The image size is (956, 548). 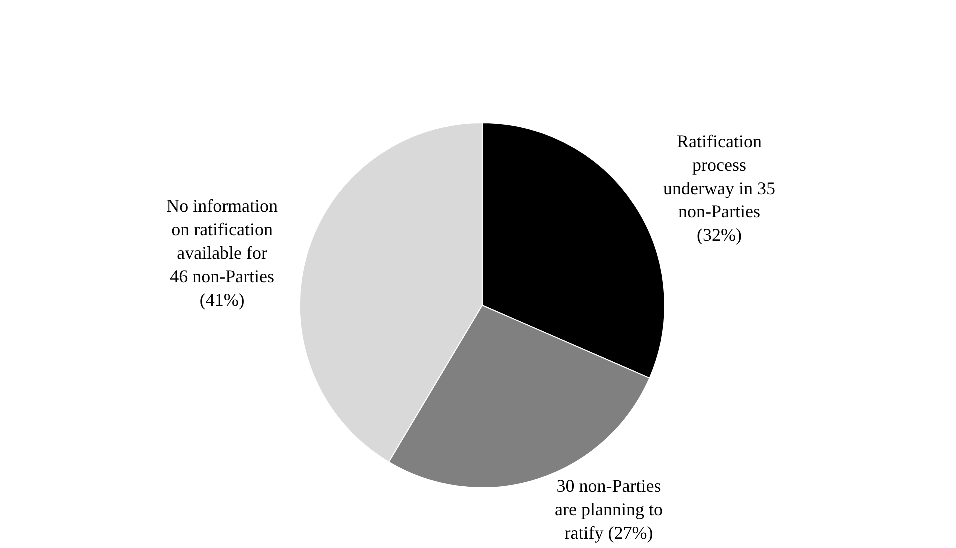 I want to click on slice-label: Ratification process underway in 35 non-Parties (32%), so click(x=719, y=189).